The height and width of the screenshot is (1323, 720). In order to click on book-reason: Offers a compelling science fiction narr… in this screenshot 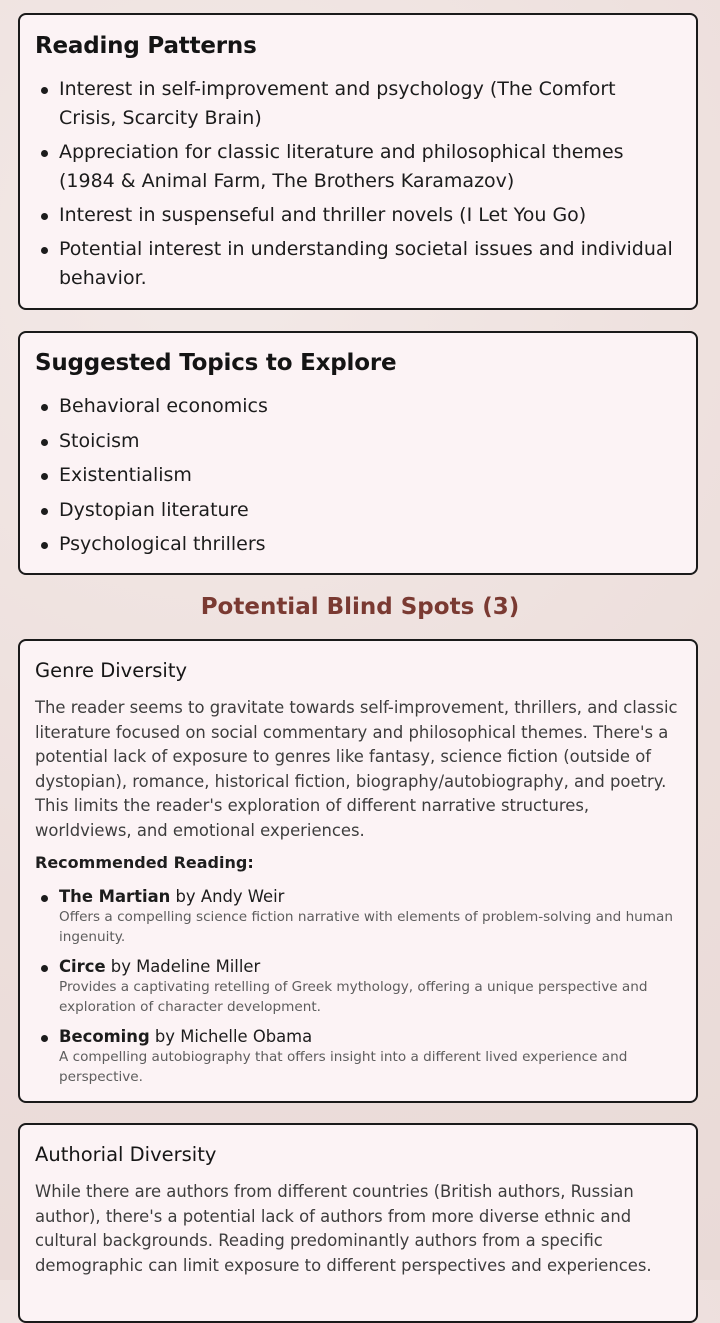, I will do `click(366, 927)`.